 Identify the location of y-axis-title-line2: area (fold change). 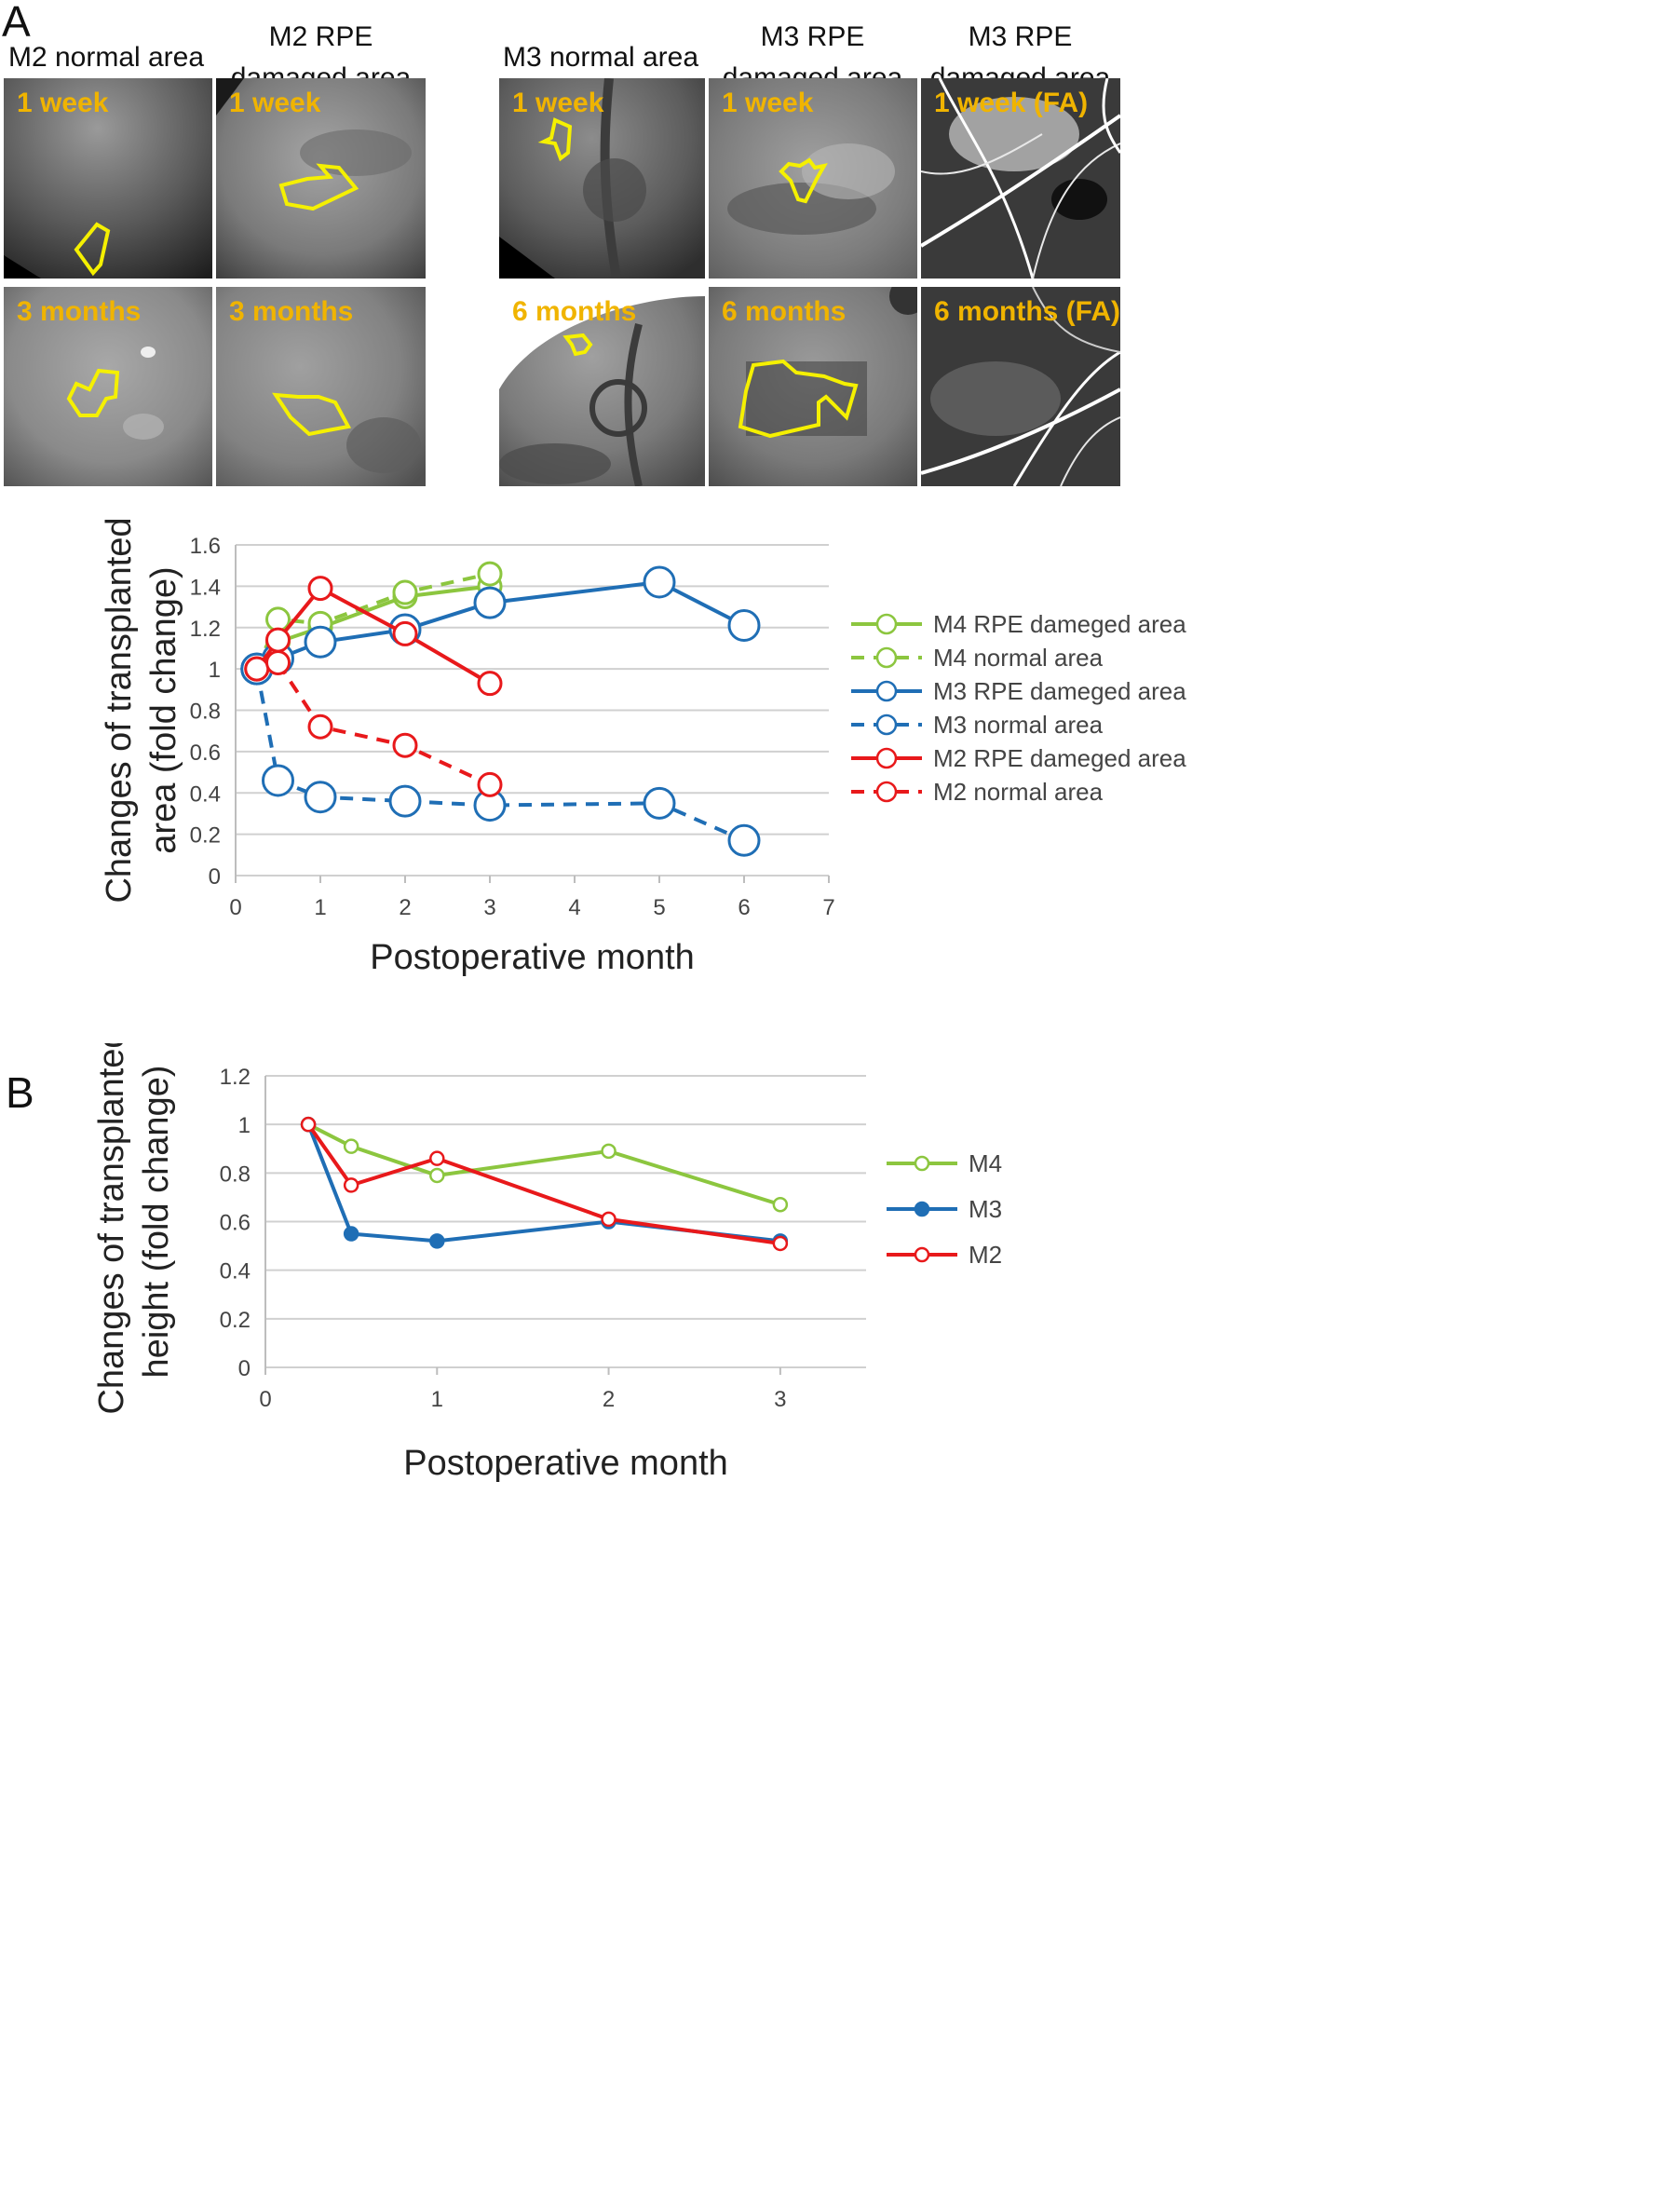
(163, 709).